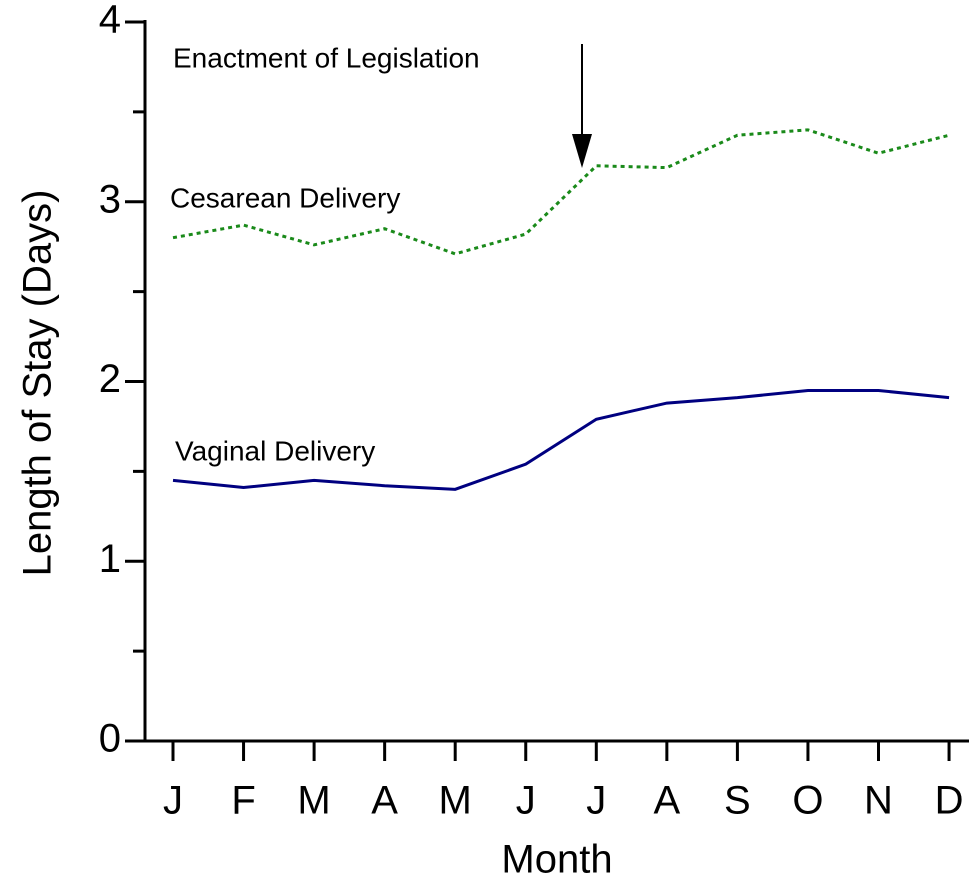 The height and width of the screenshot is (889, 969). I want to click on y-tick-label: 3, so click(110, 199).